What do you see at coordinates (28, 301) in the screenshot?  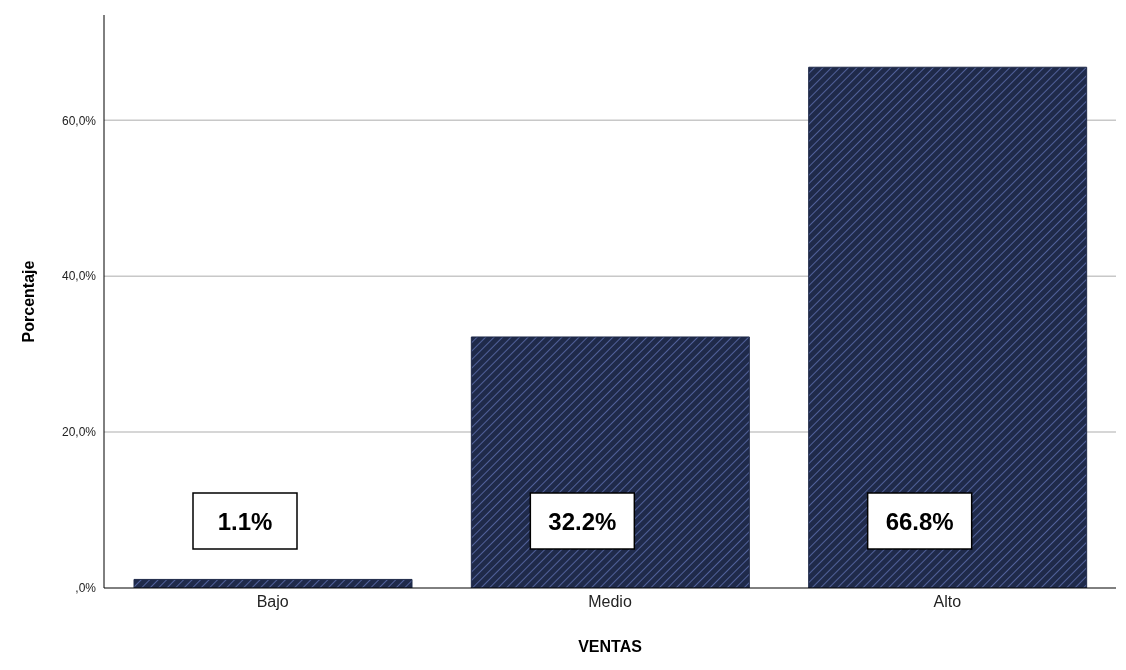 I see `y-axis-title: Porcentaje` at bounding box center [28, 301].